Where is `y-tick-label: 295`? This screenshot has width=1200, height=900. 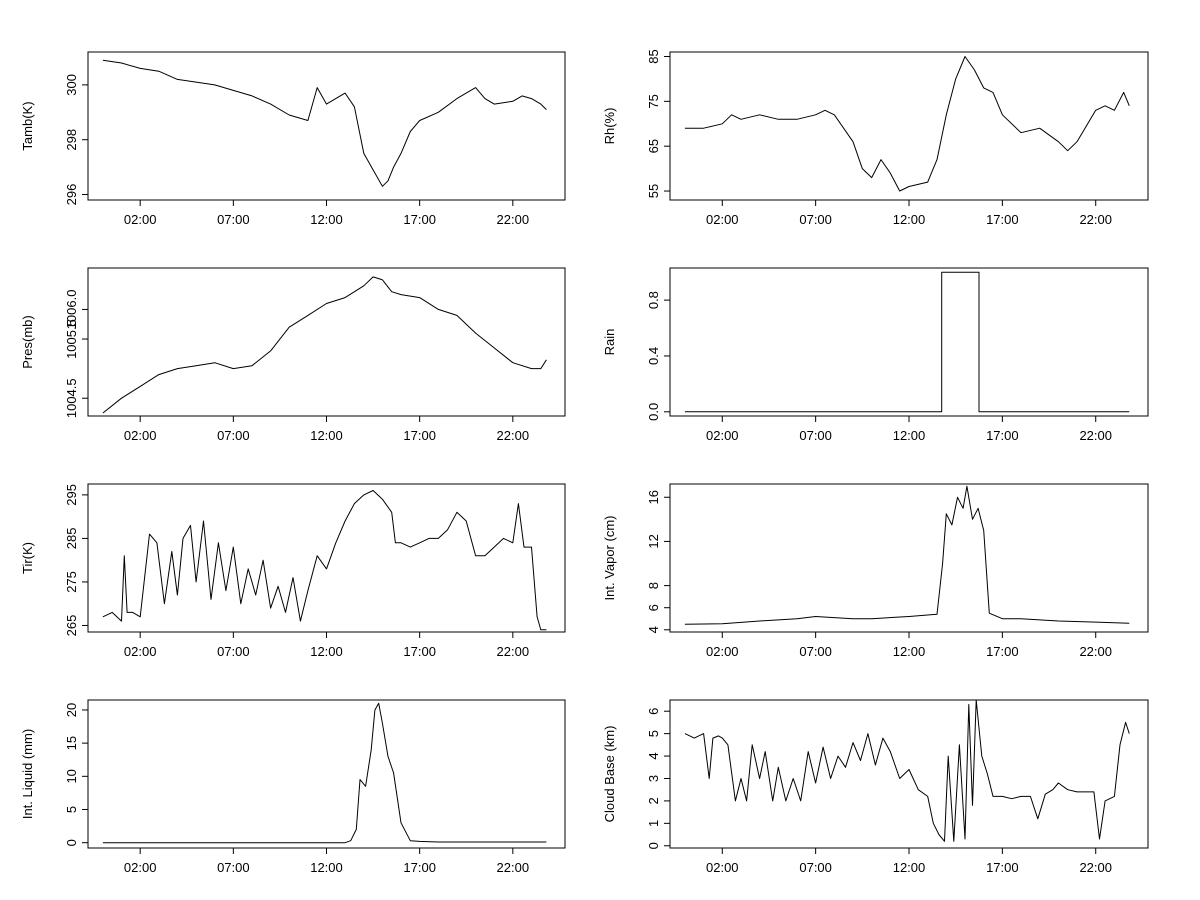 y-tick-label: 295 is located at coordinates (71, 495).